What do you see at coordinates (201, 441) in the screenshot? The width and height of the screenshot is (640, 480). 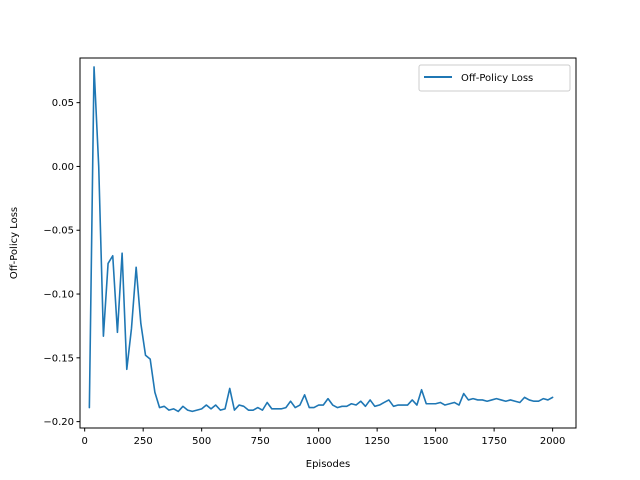 I see `x-tick-label: 500` at bounding box center [201, 441].